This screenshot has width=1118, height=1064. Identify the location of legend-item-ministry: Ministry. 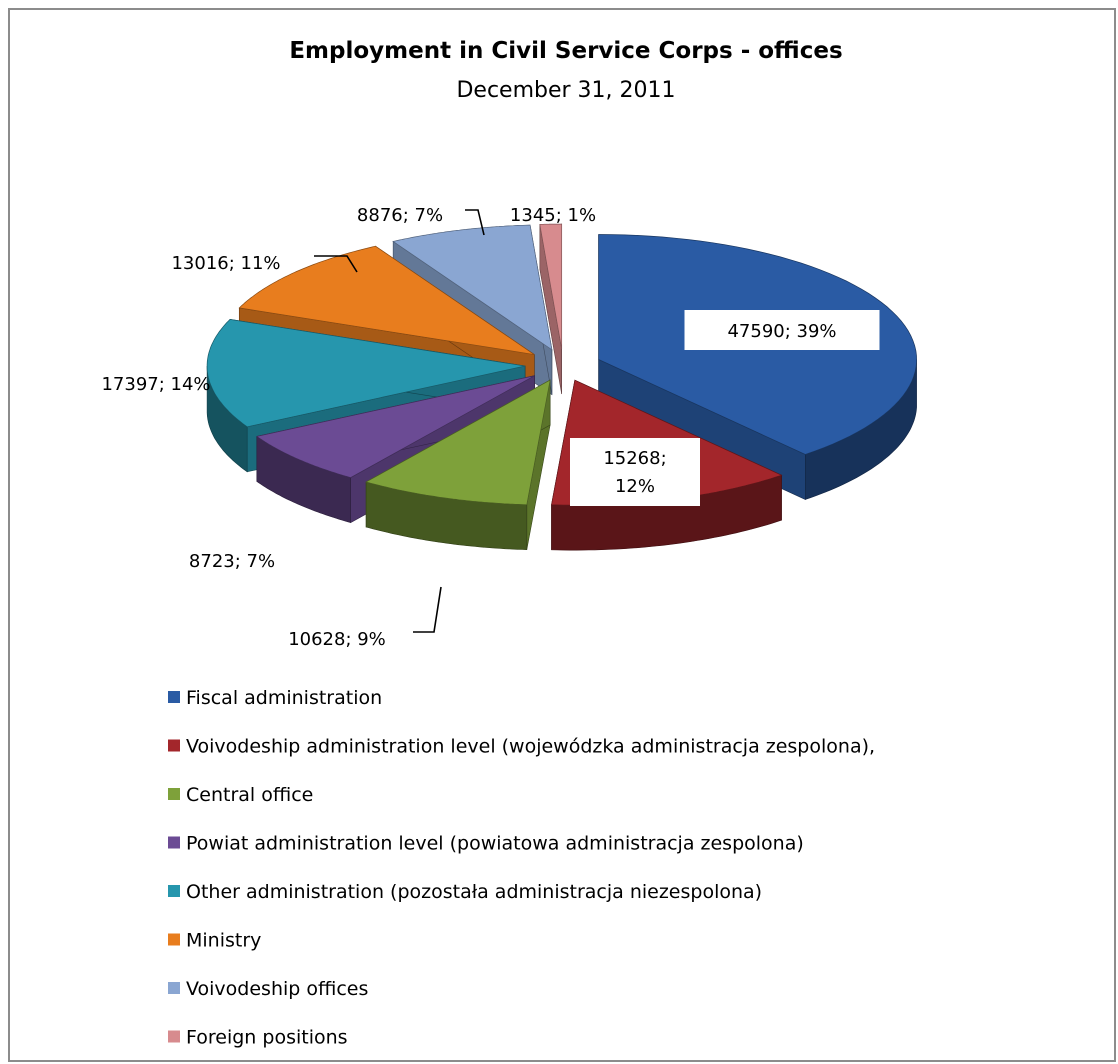
(214, 941).